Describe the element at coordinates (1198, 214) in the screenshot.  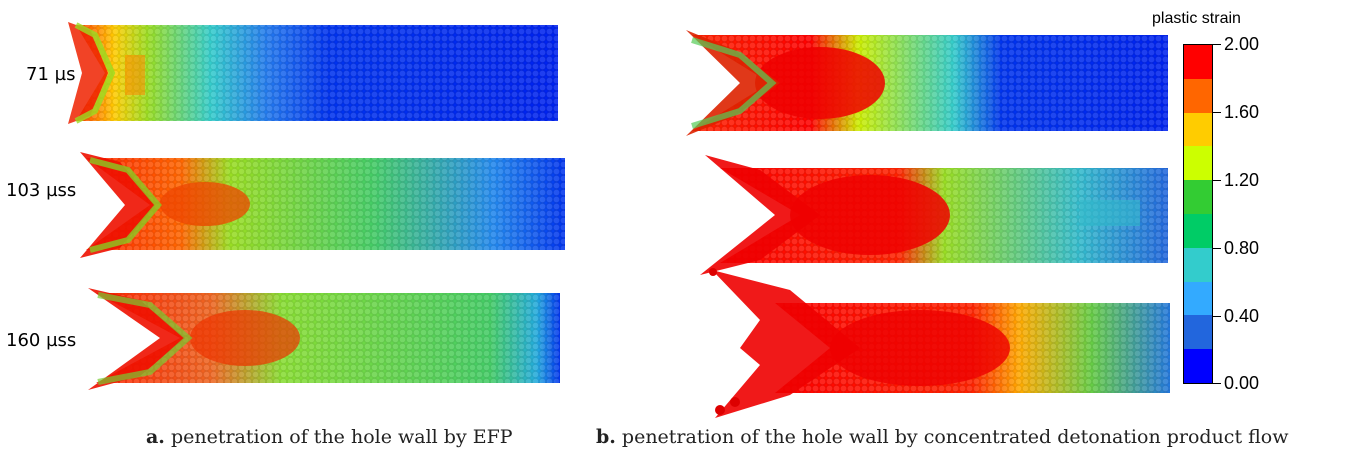
I see `colorbar` at that location.